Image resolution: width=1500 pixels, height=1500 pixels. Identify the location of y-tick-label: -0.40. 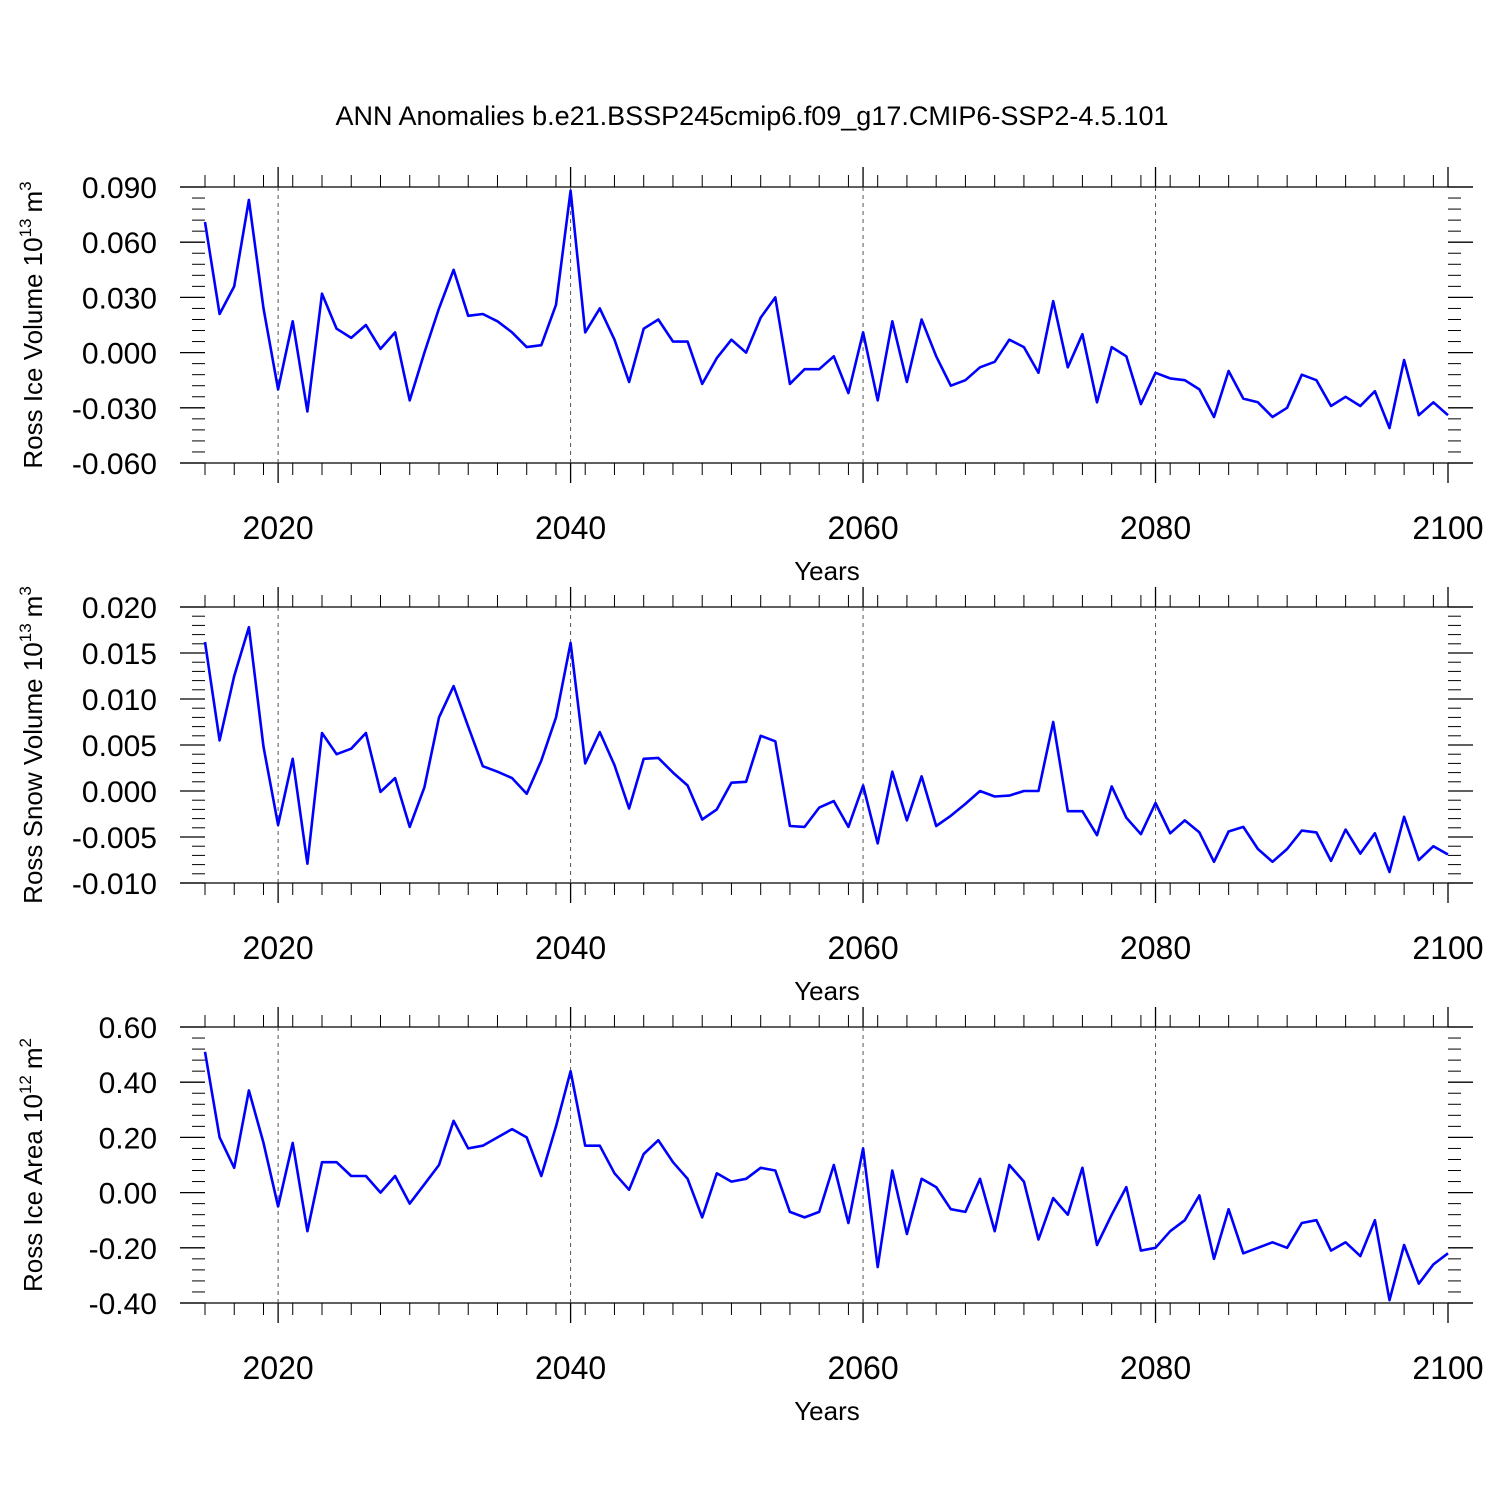
(123, 1304).